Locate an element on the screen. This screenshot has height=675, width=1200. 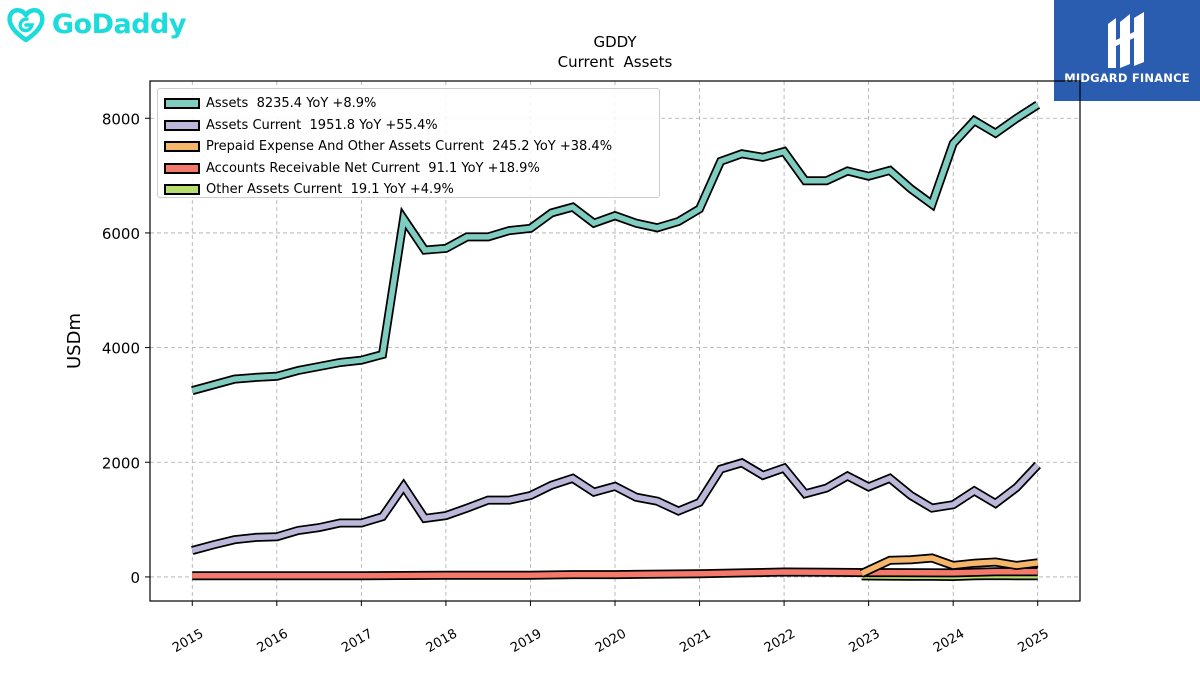
y-axis-label: USDm is located at coordinates (74, 341).